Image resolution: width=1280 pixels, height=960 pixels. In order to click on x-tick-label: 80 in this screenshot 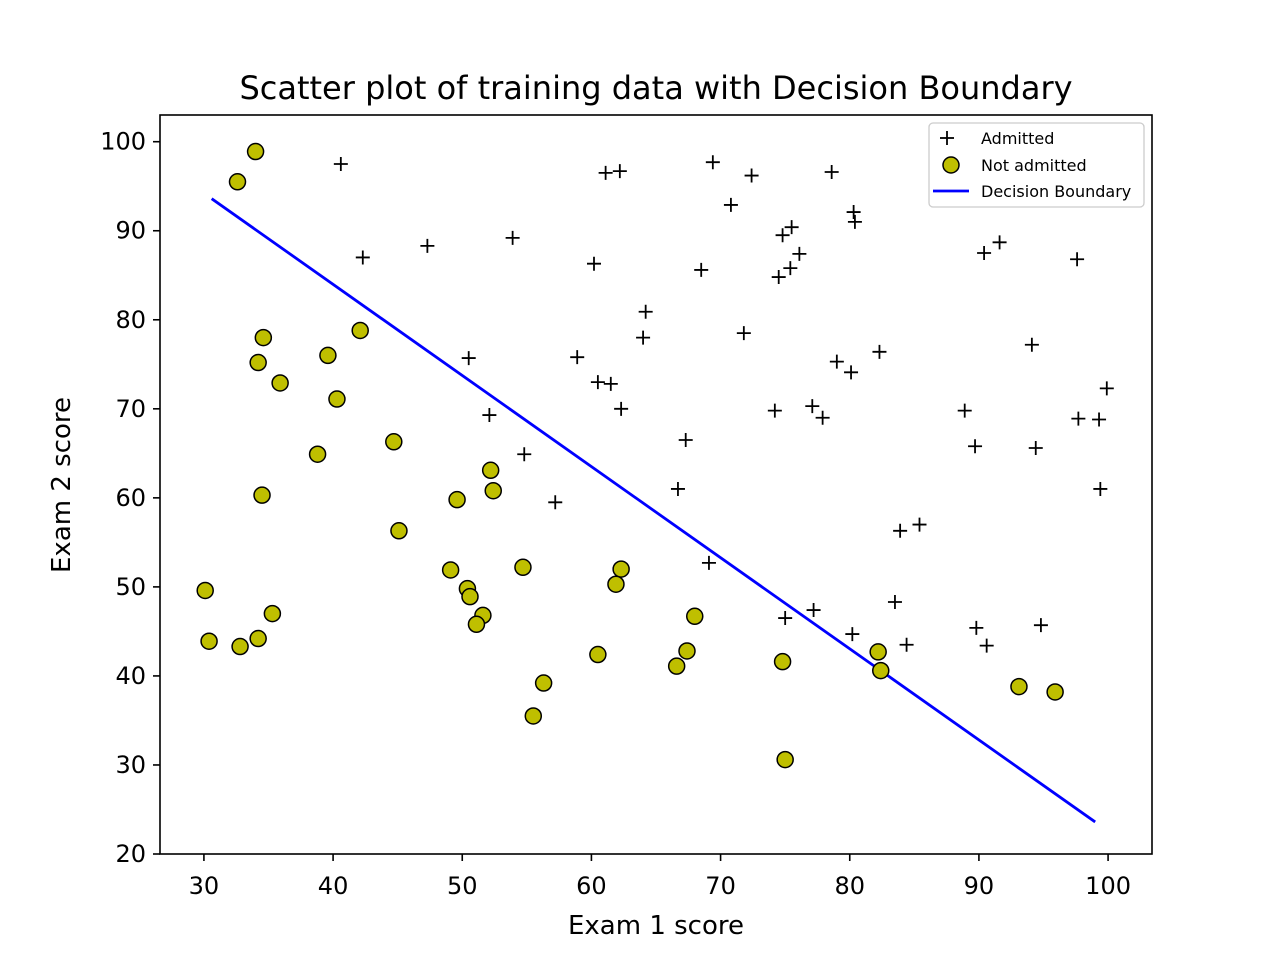, I will do `click(849, 886)`.